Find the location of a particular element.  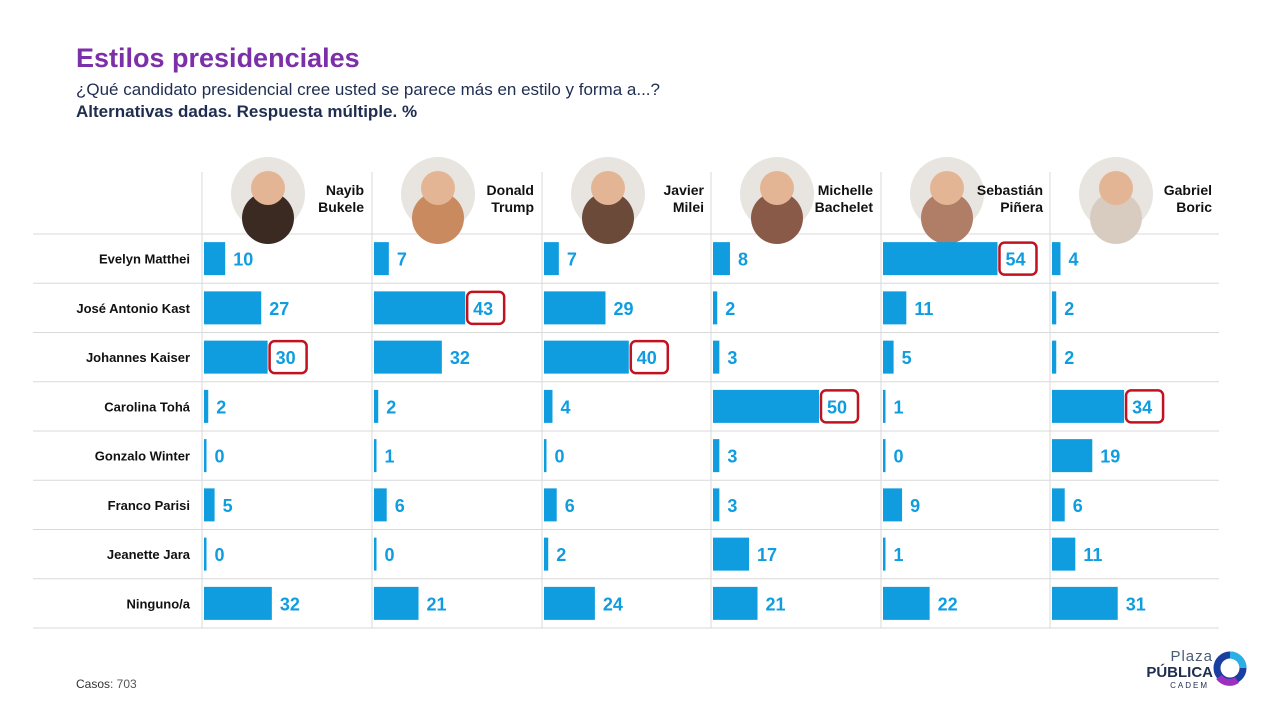

bar-gabriel-boric-johannes-kaiser is located at coordinates (1054, 357).